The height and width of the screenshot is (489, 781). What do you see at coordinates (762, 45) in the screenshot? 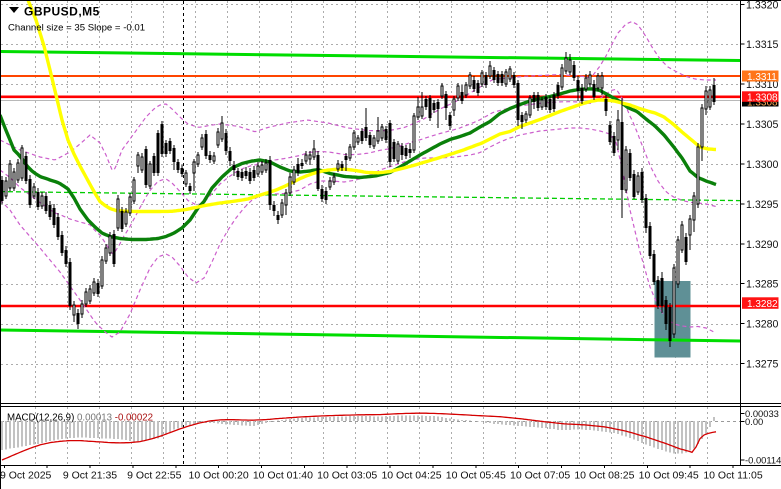
I see `svg-text: 1.3315` at bounding box center [762, 45].